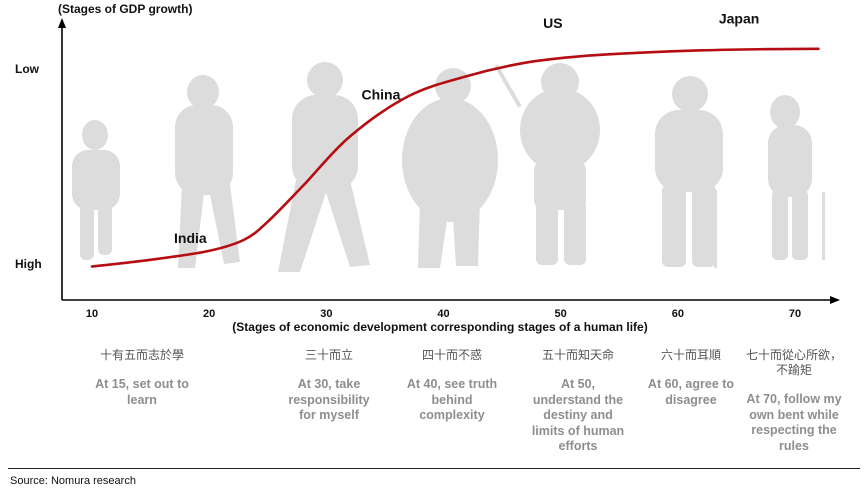 The height and width of the screenshot is (492, 866). I want to click on life-stage-caption: 三十而立 At 30, take responsibility for myself, so click(329, 386).